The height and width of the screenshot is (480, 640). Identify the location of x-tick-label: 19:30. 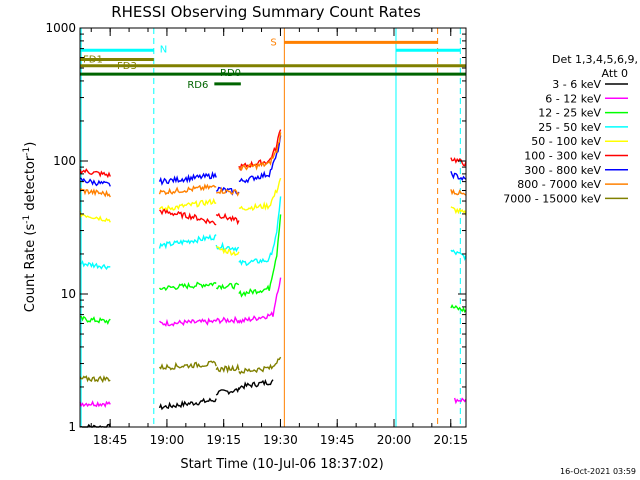
(280, 440).